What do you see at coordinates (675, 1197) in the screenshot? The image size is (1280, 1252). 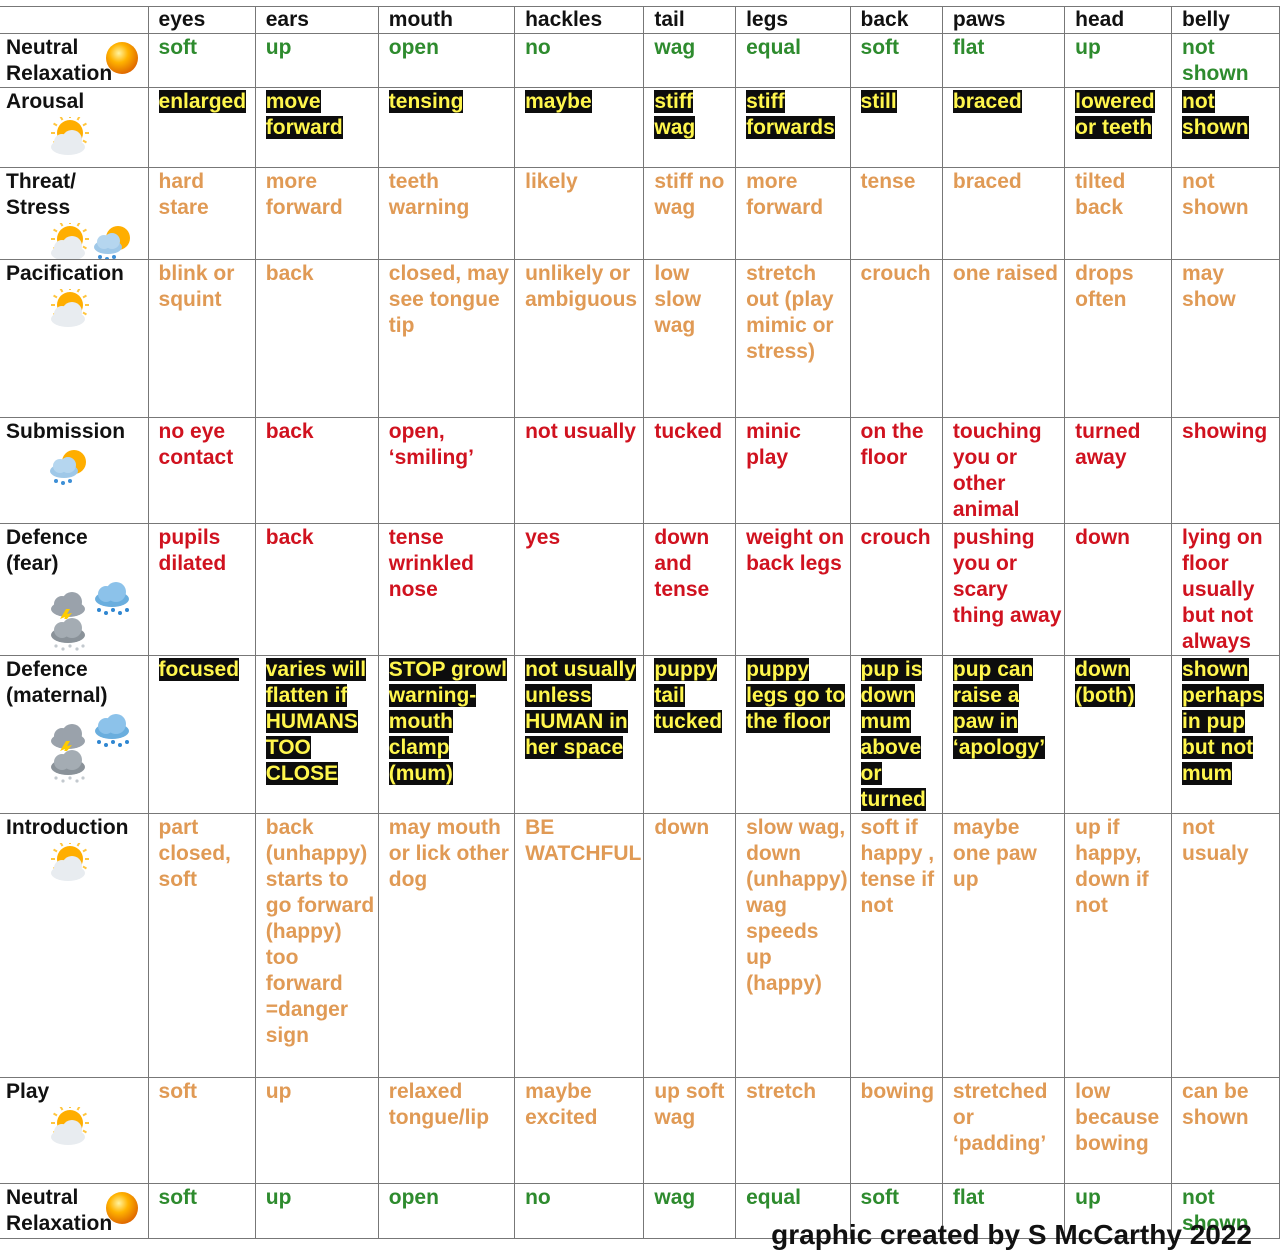 I see `cell-text: wag` at bounding box center [675, 1197].